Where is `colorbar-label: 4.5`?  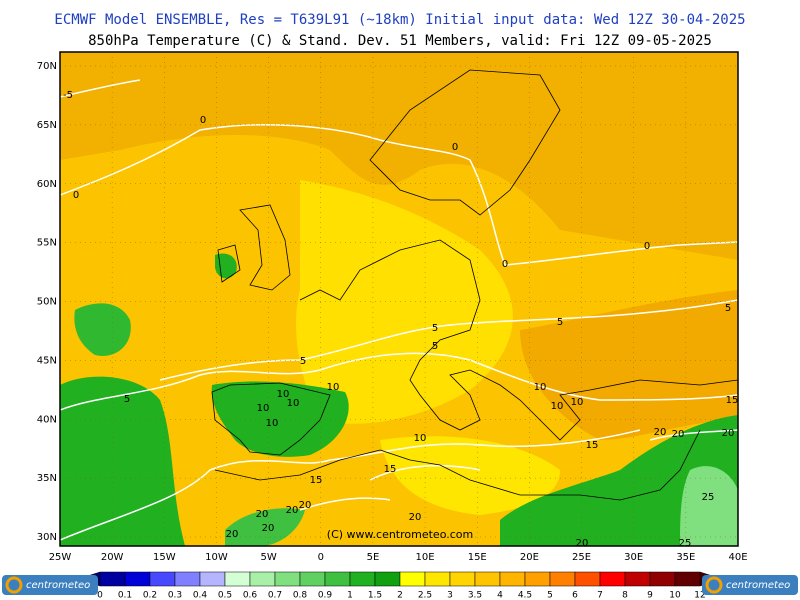
colorbar-label: 4.5 is located at coordinates (525, 595).